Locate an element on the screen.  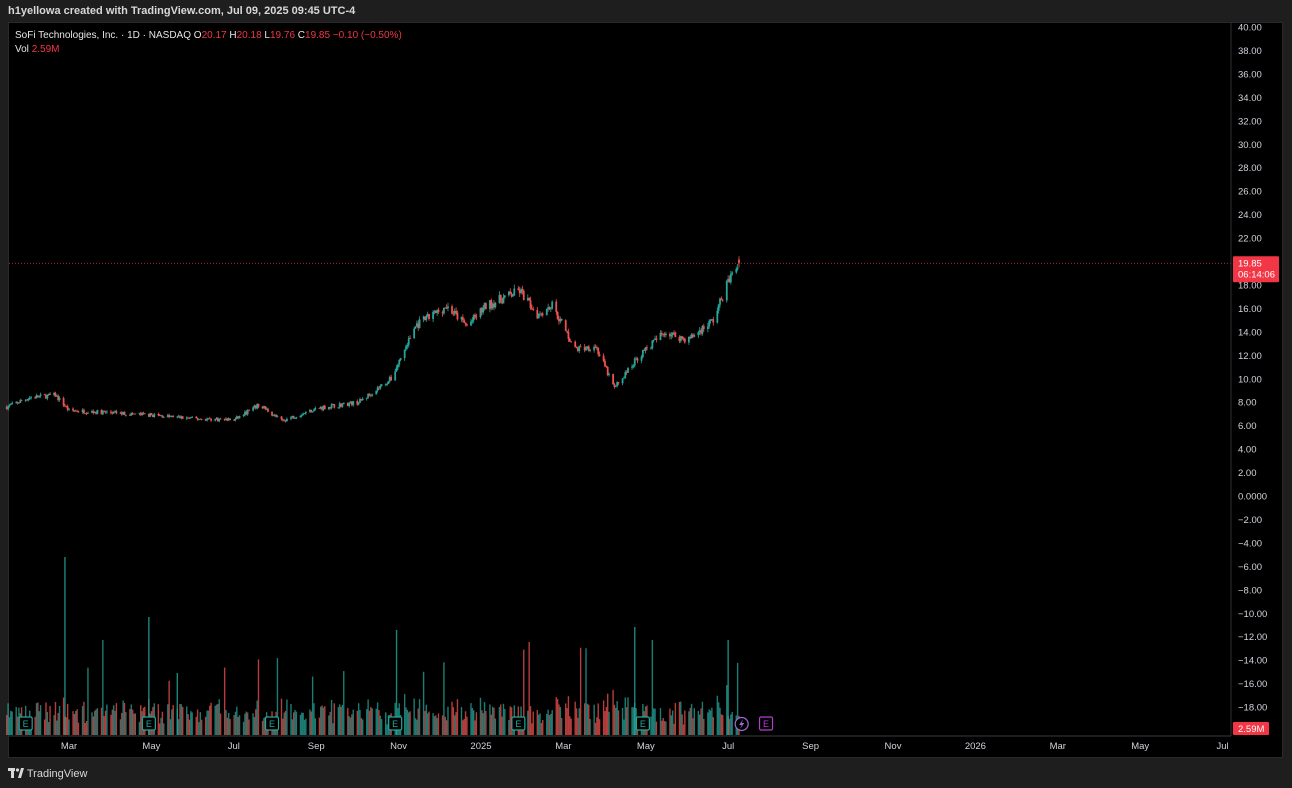
legend-low-value: 19.76 is located at coordinates (282, 35).